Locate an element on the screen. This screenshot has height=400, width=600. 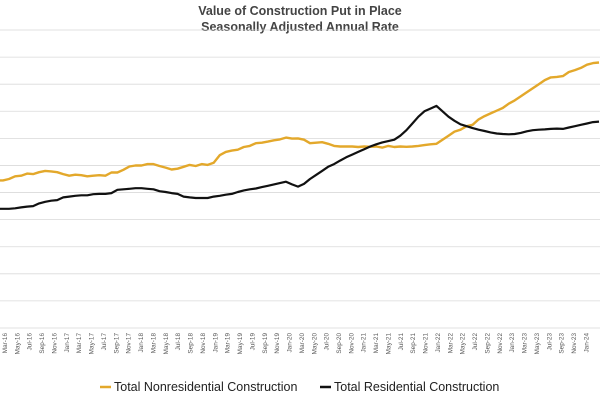
x-tick-label: Mar-22 is located at coordinates (450, 343).